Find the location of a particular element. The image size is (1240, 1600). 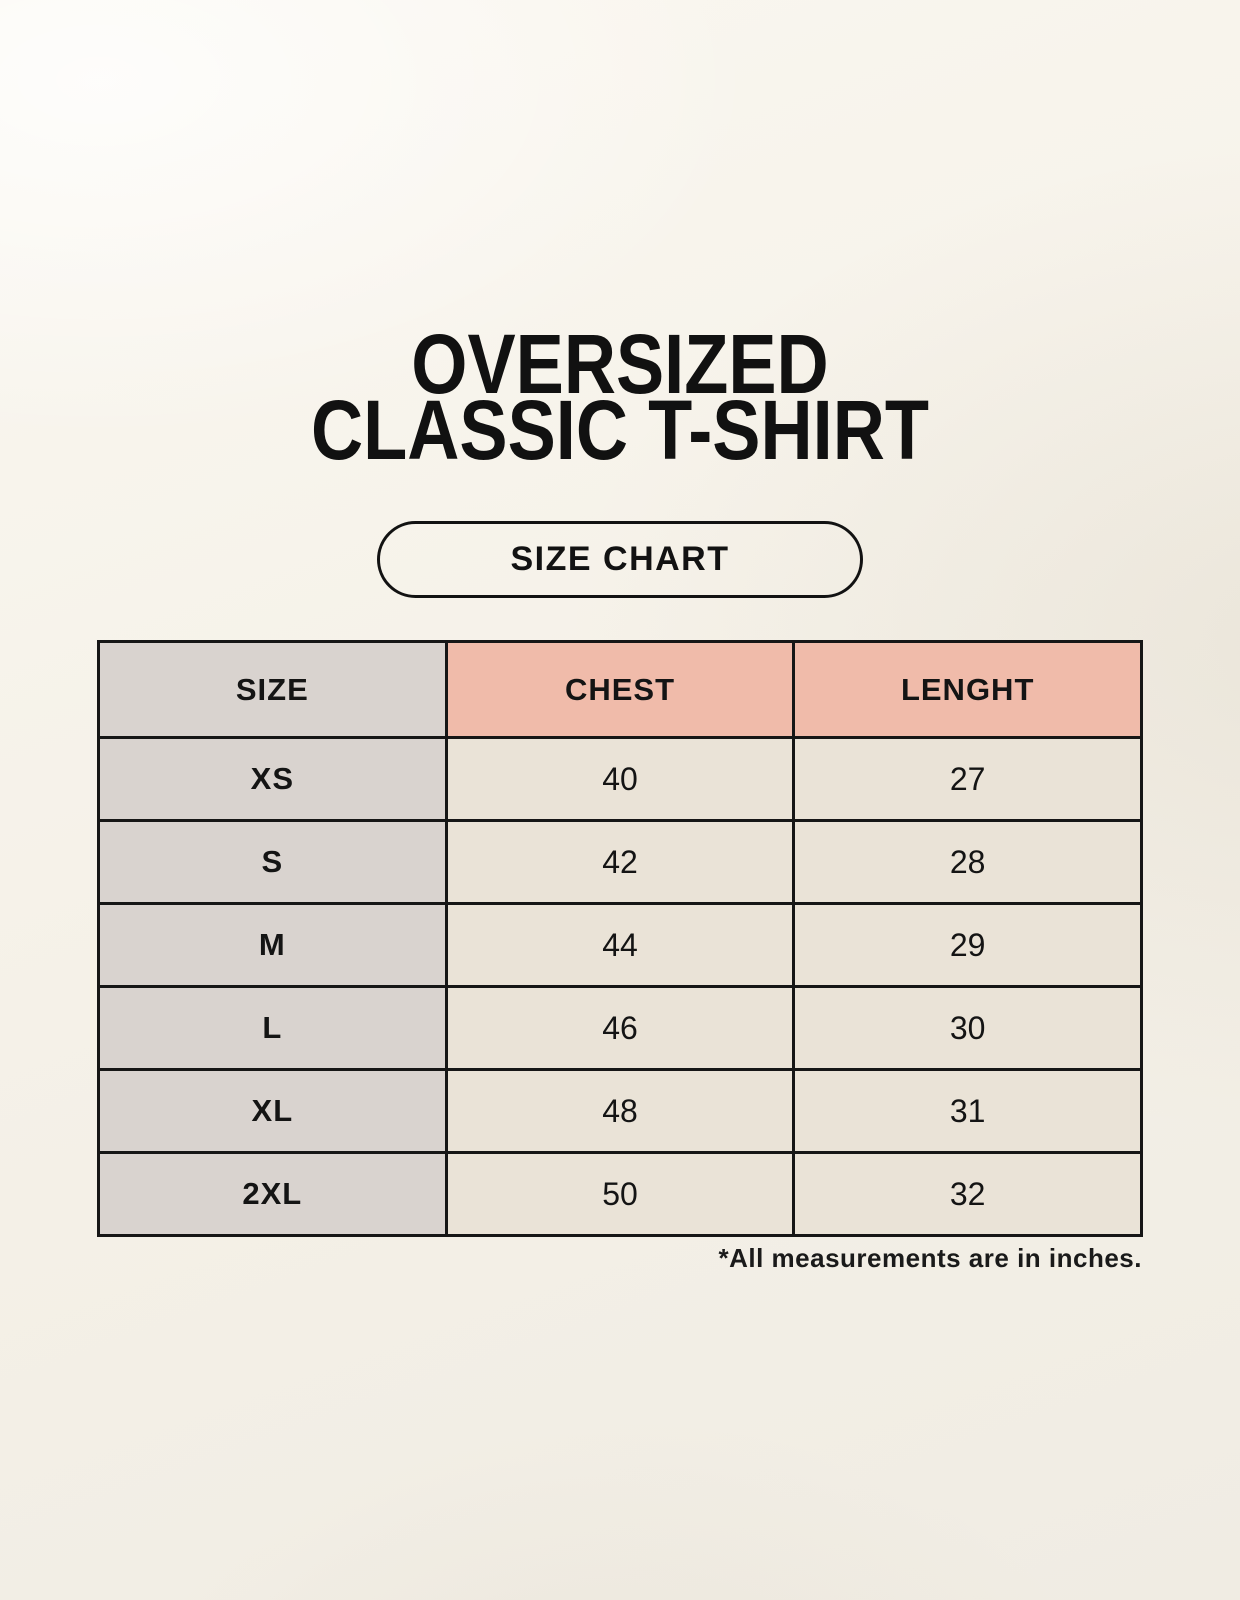

length-value-cell: 28 is located at coordinates (967, 862).